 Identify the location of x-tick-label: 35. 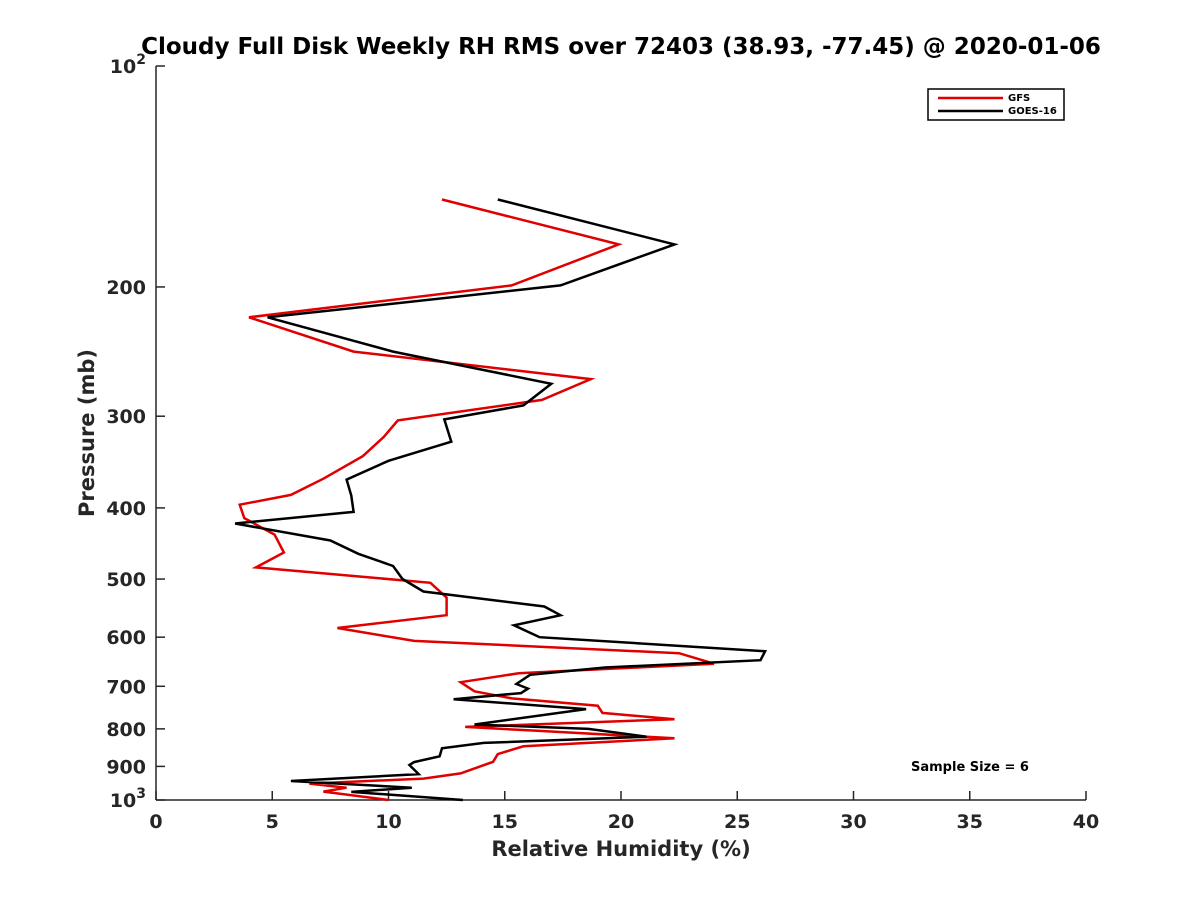
(970, 822).